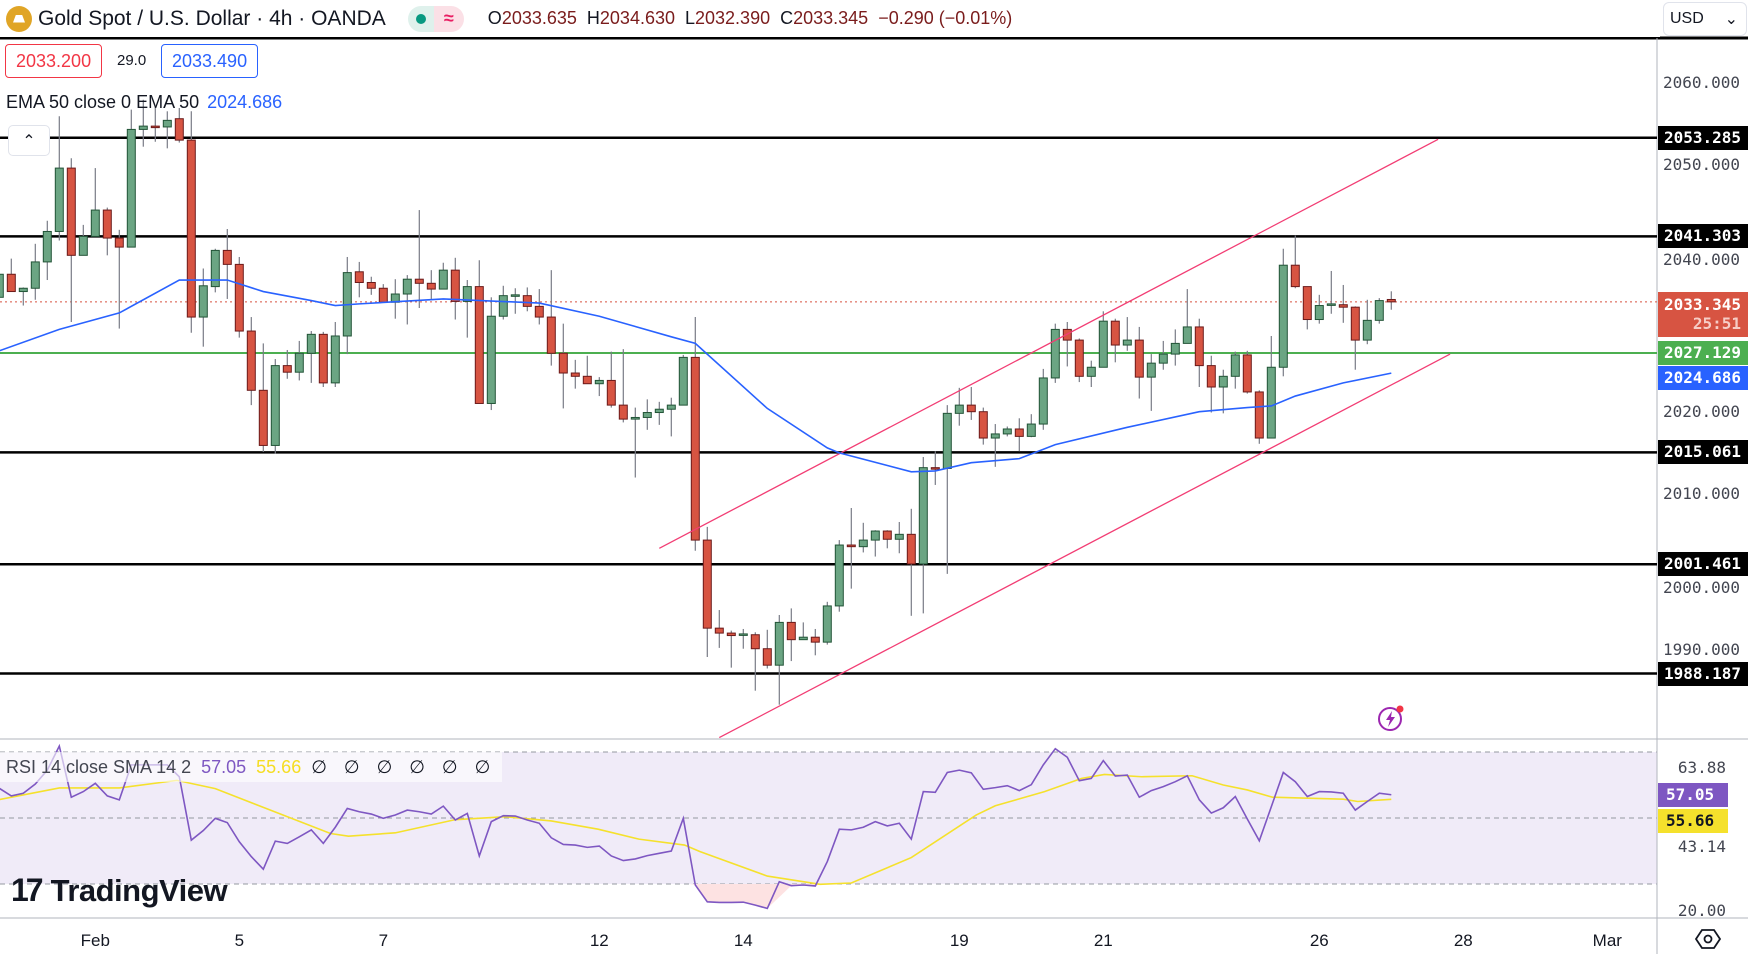  I want to click on rsi-tick-label: 63.88, so click(1701, 768).